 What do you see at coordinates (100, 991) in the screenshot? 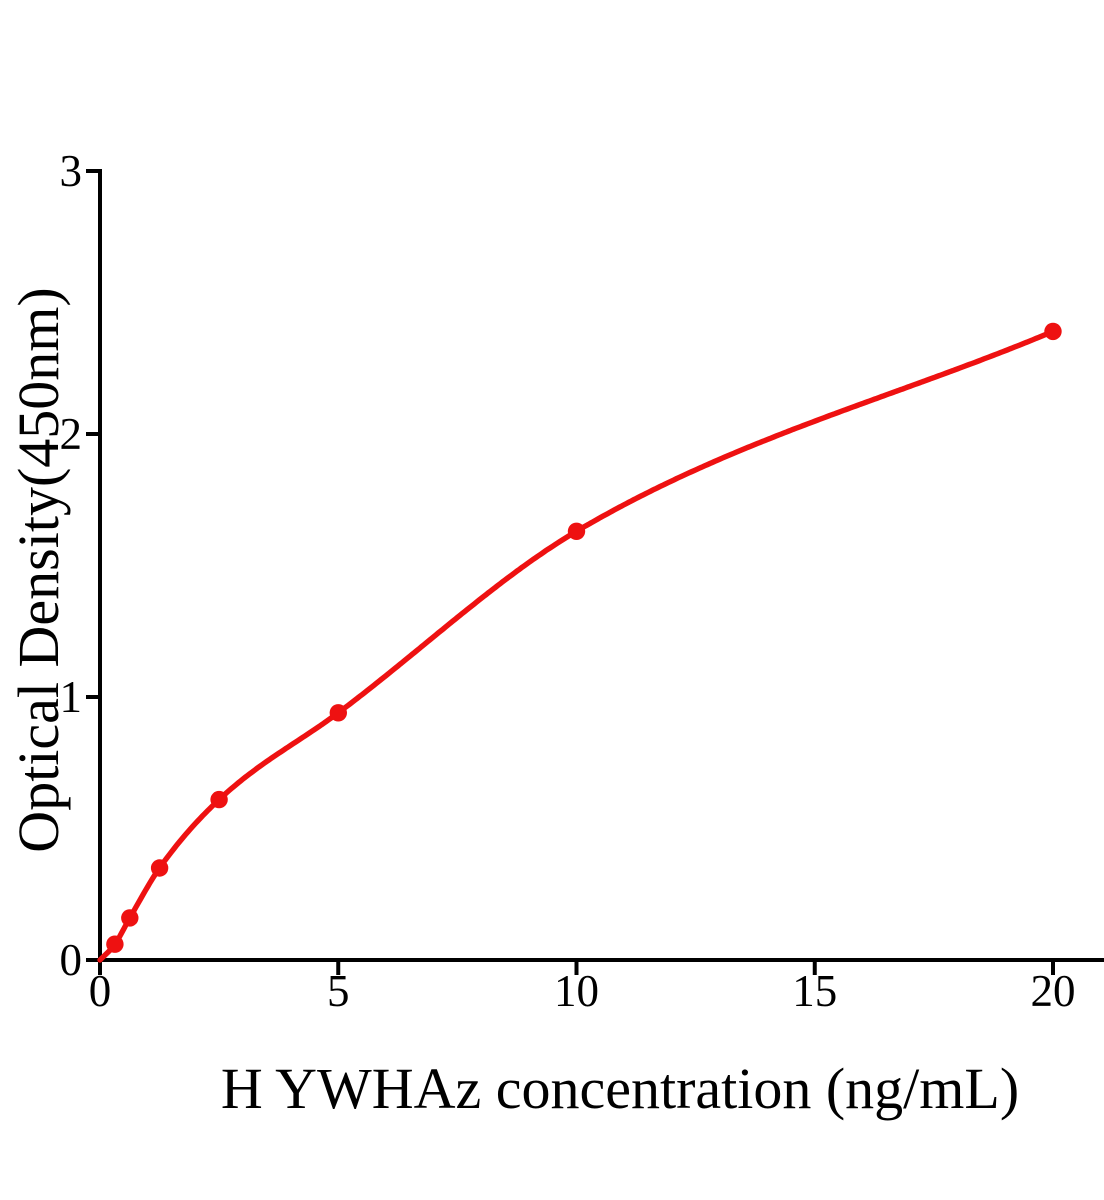
I see `x-tick-label: 0` at bounding box center [100, 991].